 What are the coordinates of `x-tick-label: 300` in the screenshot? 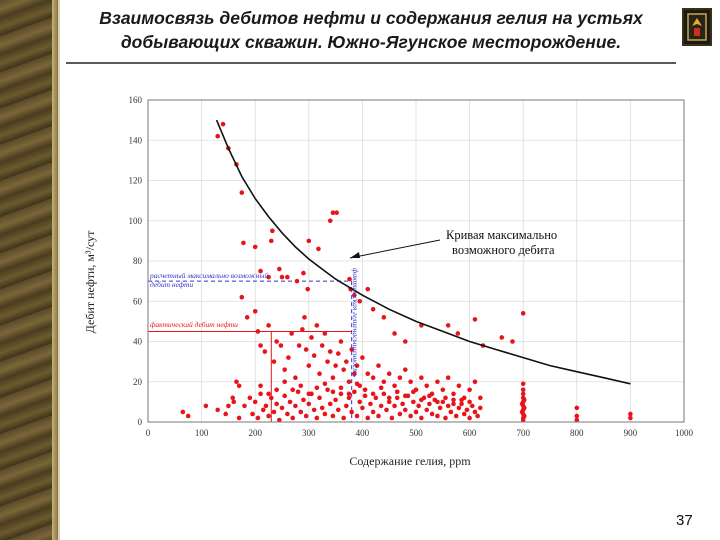 It's located at (309, 433).